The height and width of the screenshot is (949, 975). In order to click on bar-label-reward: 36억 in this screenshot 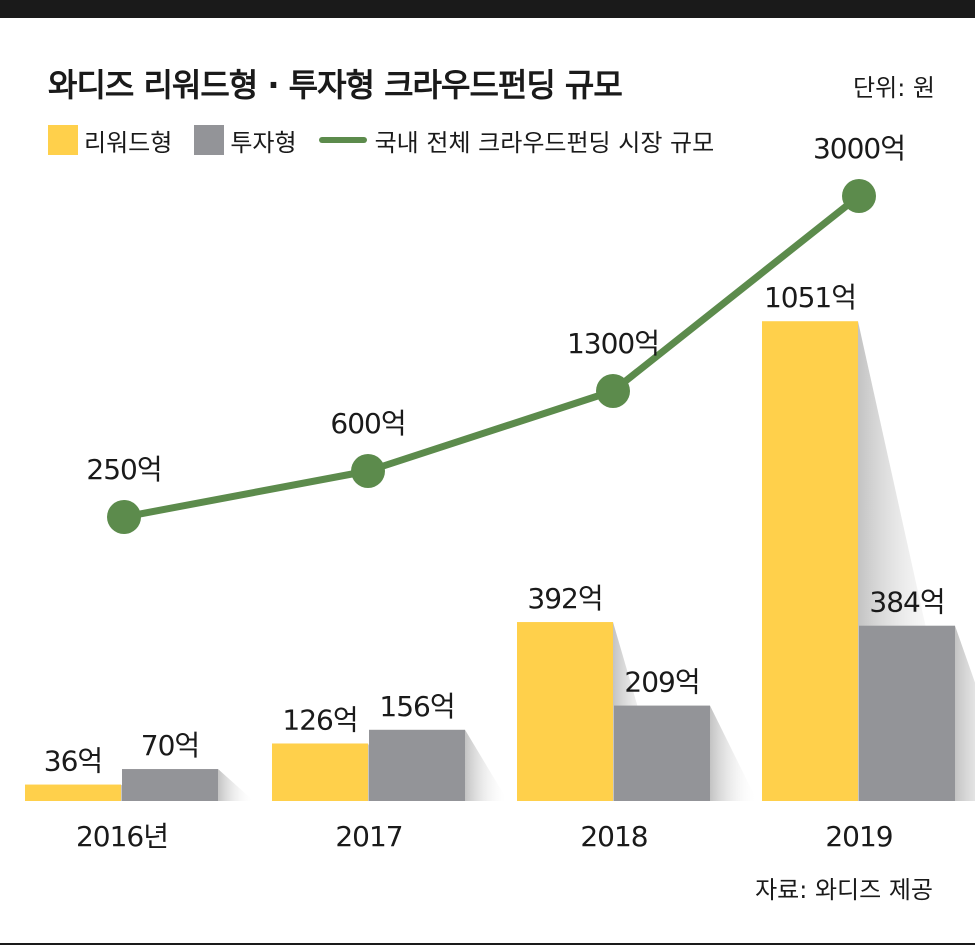, I will do `click(73, 761)`.